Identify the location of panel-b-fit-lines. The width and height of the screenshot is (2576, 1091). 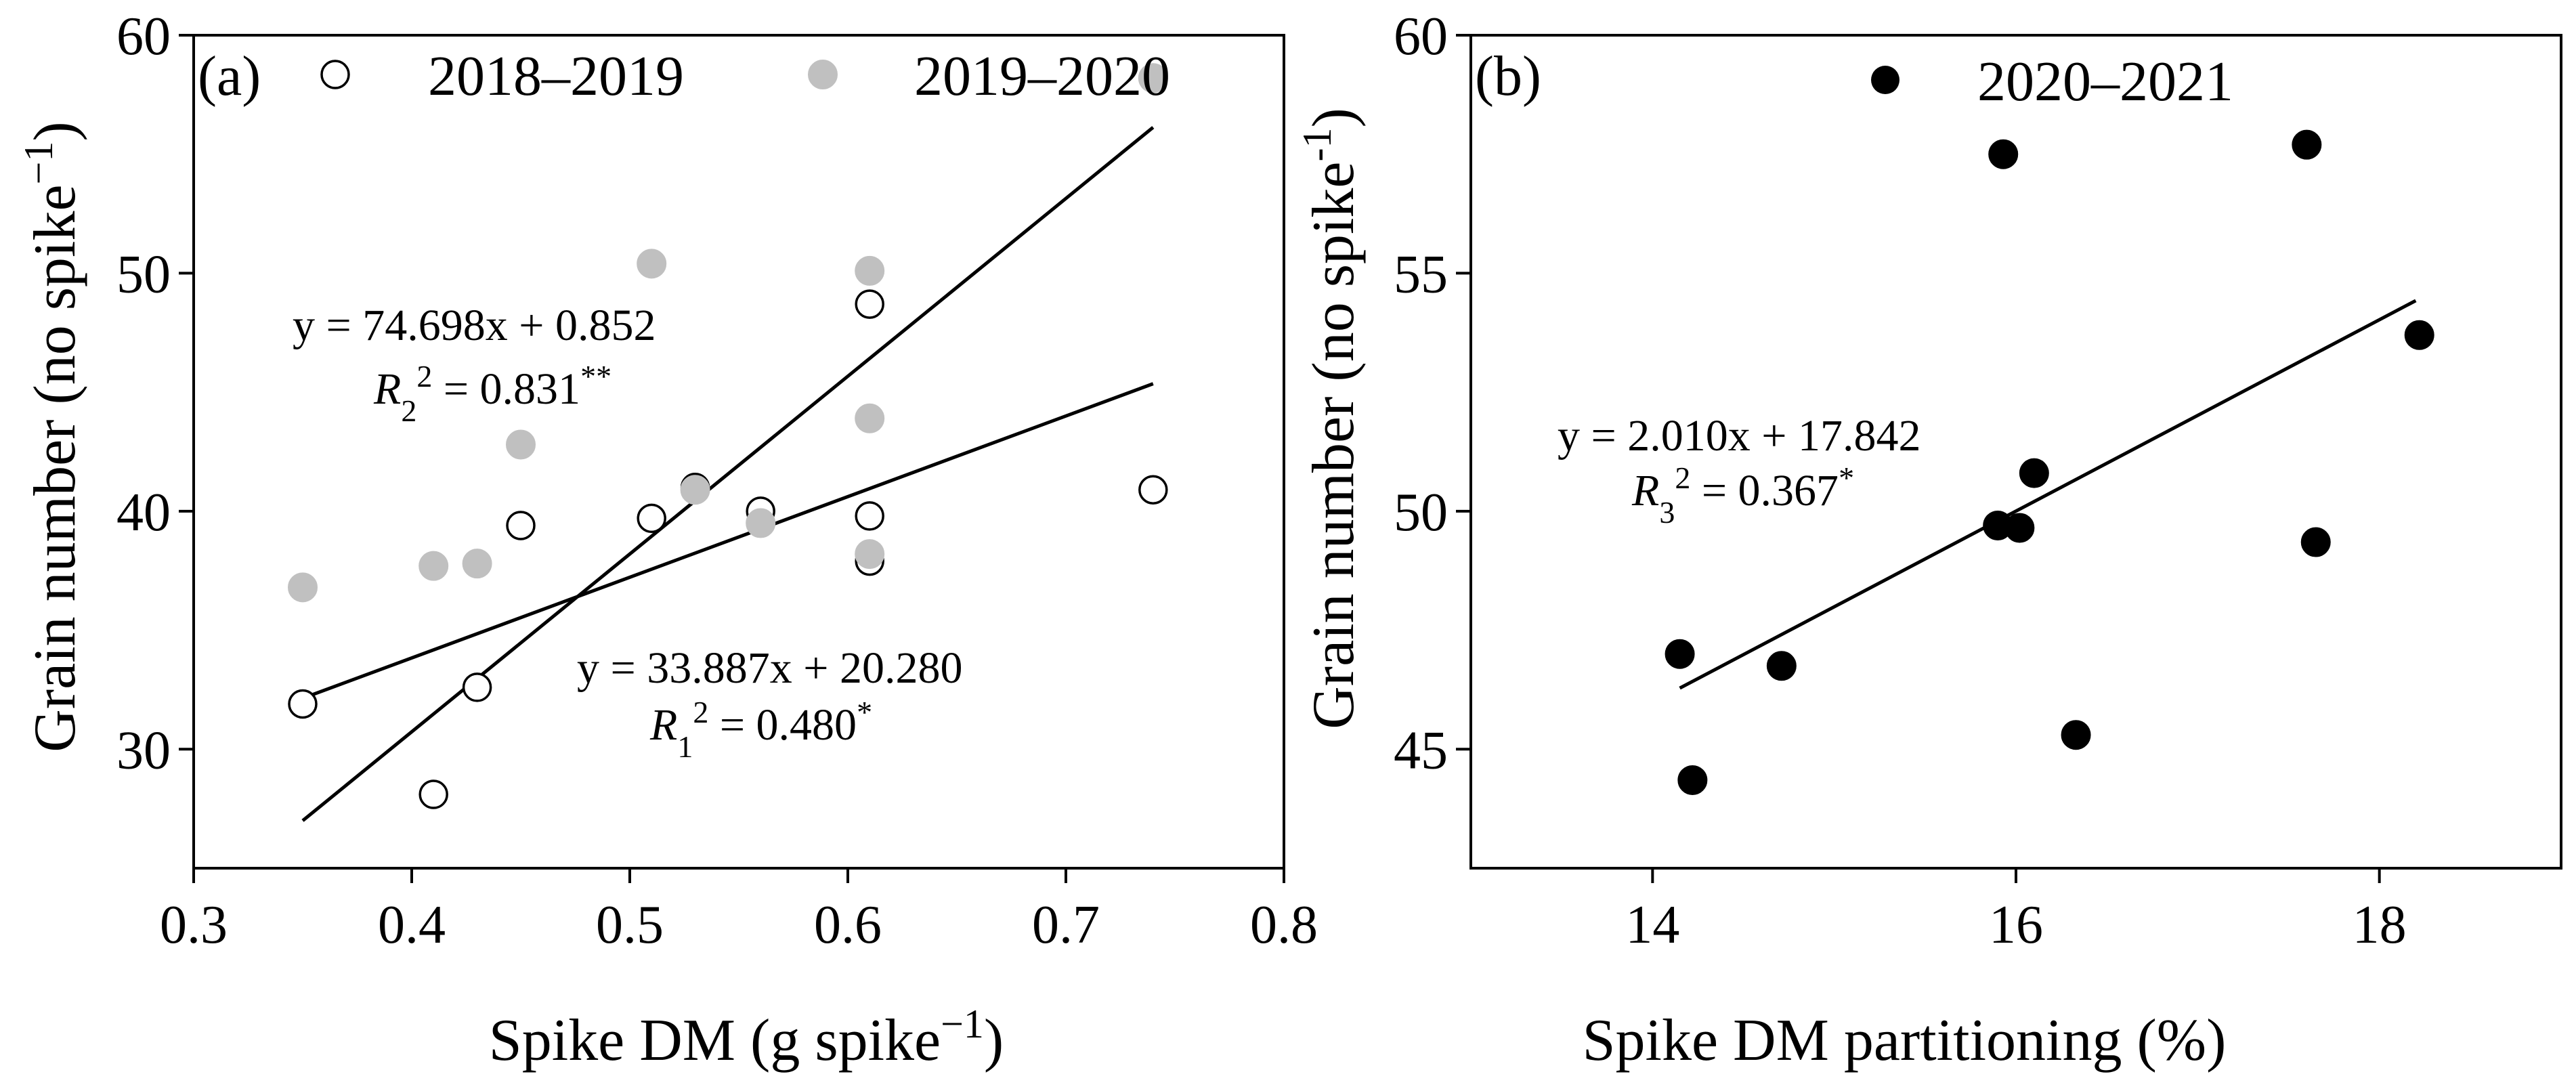
(2048, 495).